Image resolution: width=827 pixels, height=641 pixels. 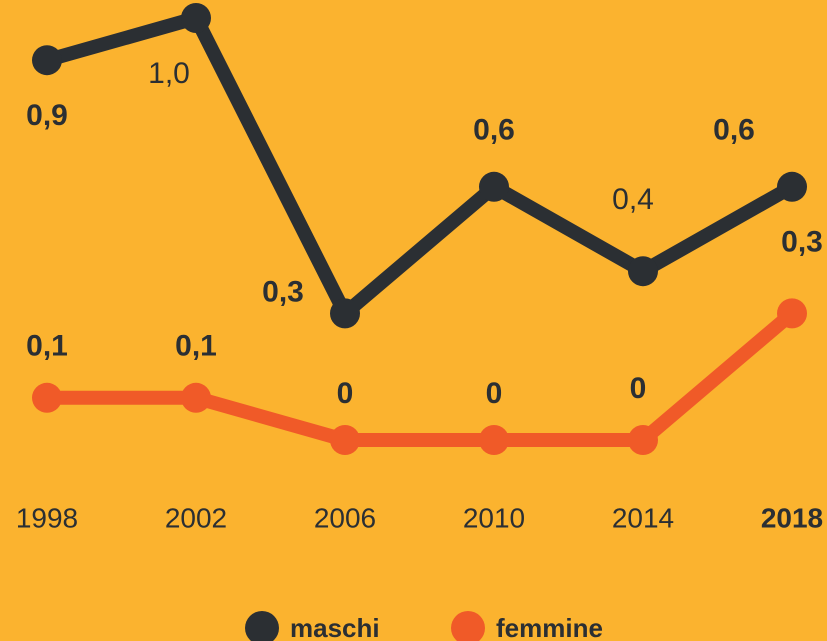 What do you see at coordinates (196, 517) in the screenshot?
I see `x-tick-label: 2002` at bounding box center [196, 517].